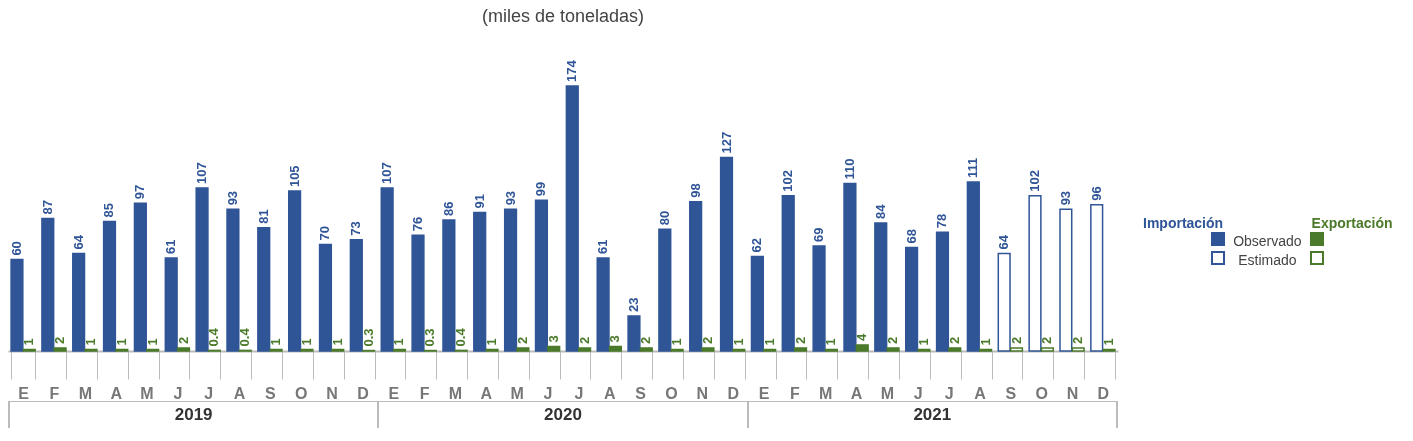 This screenshot has height=441, width=1413. I want to click on data-label: 70, so click(325, 233).